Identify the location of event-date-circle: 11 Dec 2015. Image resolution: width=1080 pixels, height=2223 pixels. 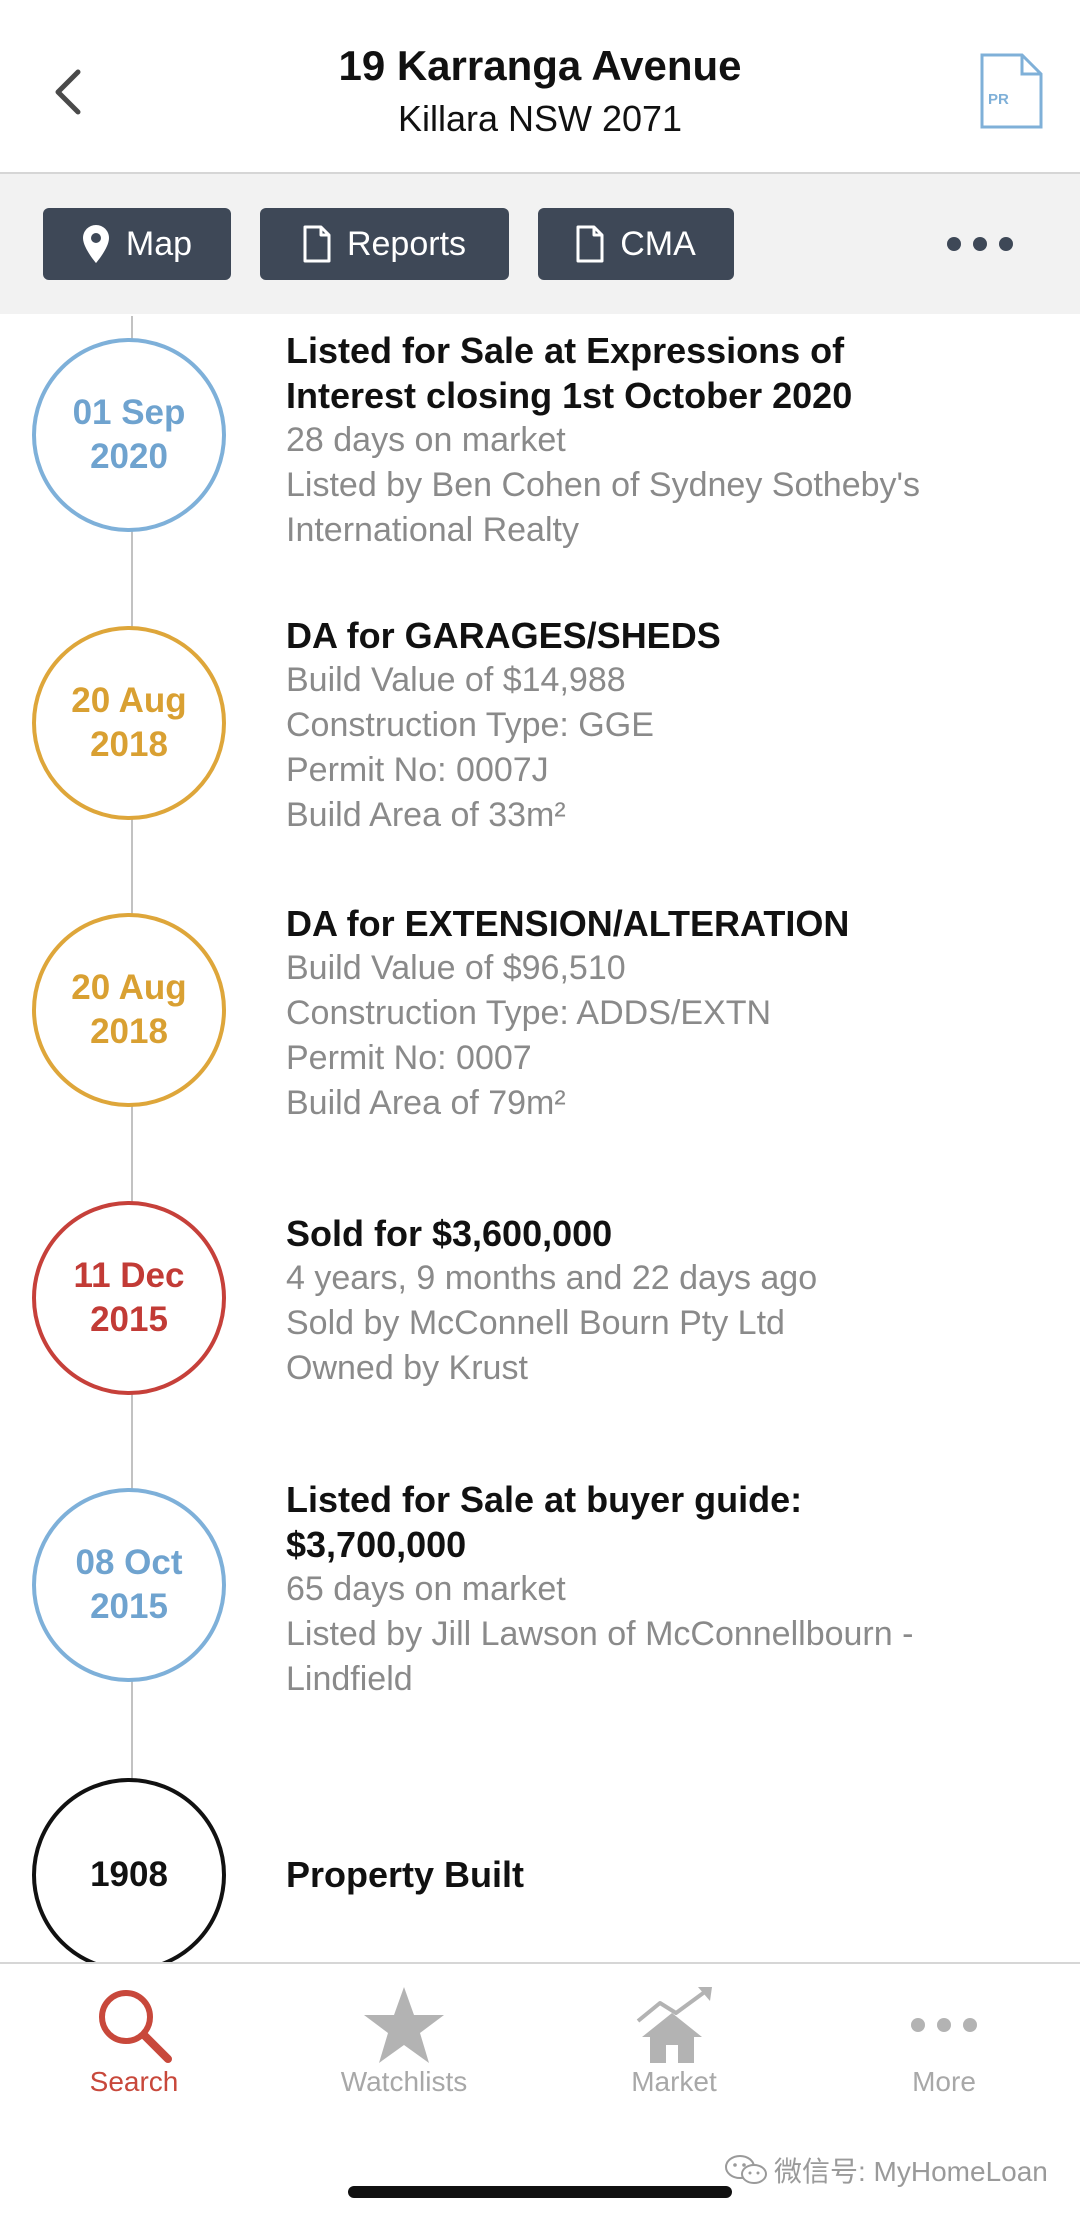
(129, 1298).